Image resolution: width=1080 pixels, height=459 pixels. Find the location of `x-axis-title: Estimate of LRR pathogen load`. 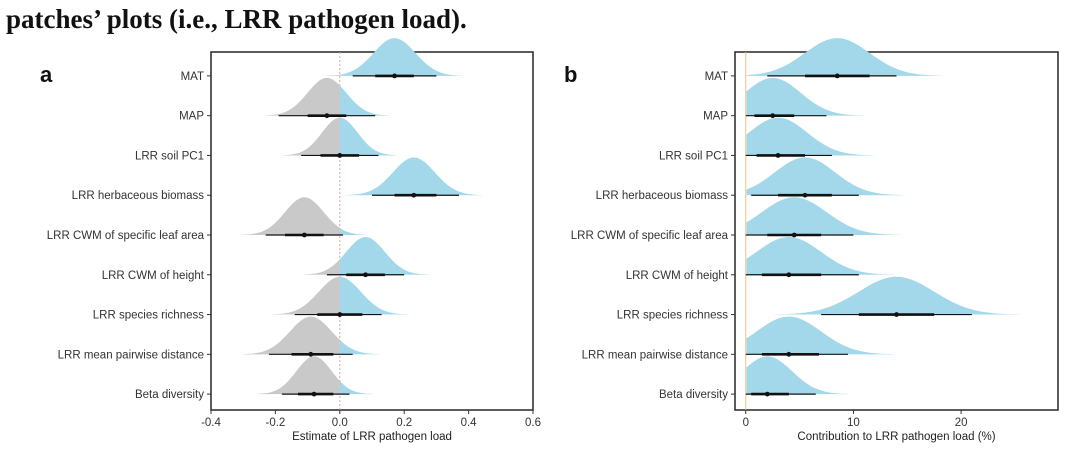

x-axis-title: Estimate of LRR pathogen load is located at coordinates (372, 437).